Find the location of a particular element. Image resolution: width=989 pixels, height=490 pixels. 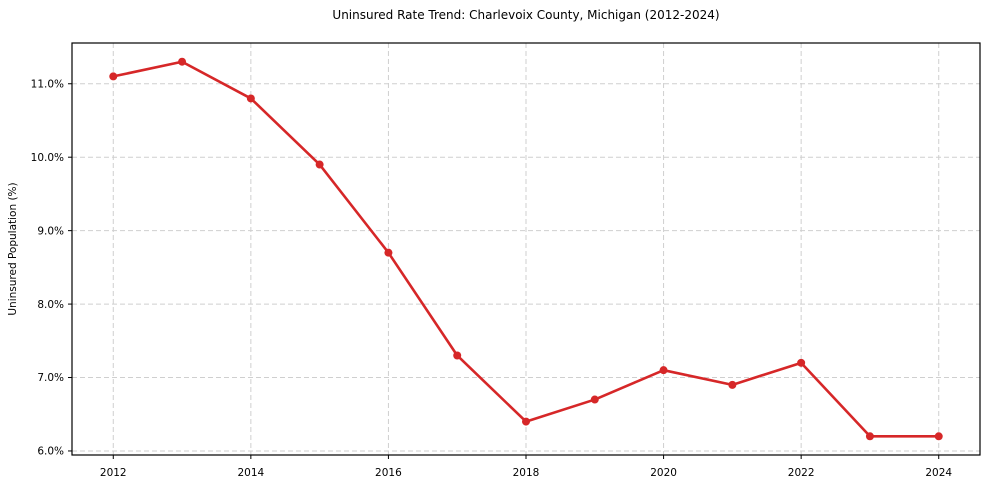

y-tick-label: 6.0% is located at coordinates (50, 452).